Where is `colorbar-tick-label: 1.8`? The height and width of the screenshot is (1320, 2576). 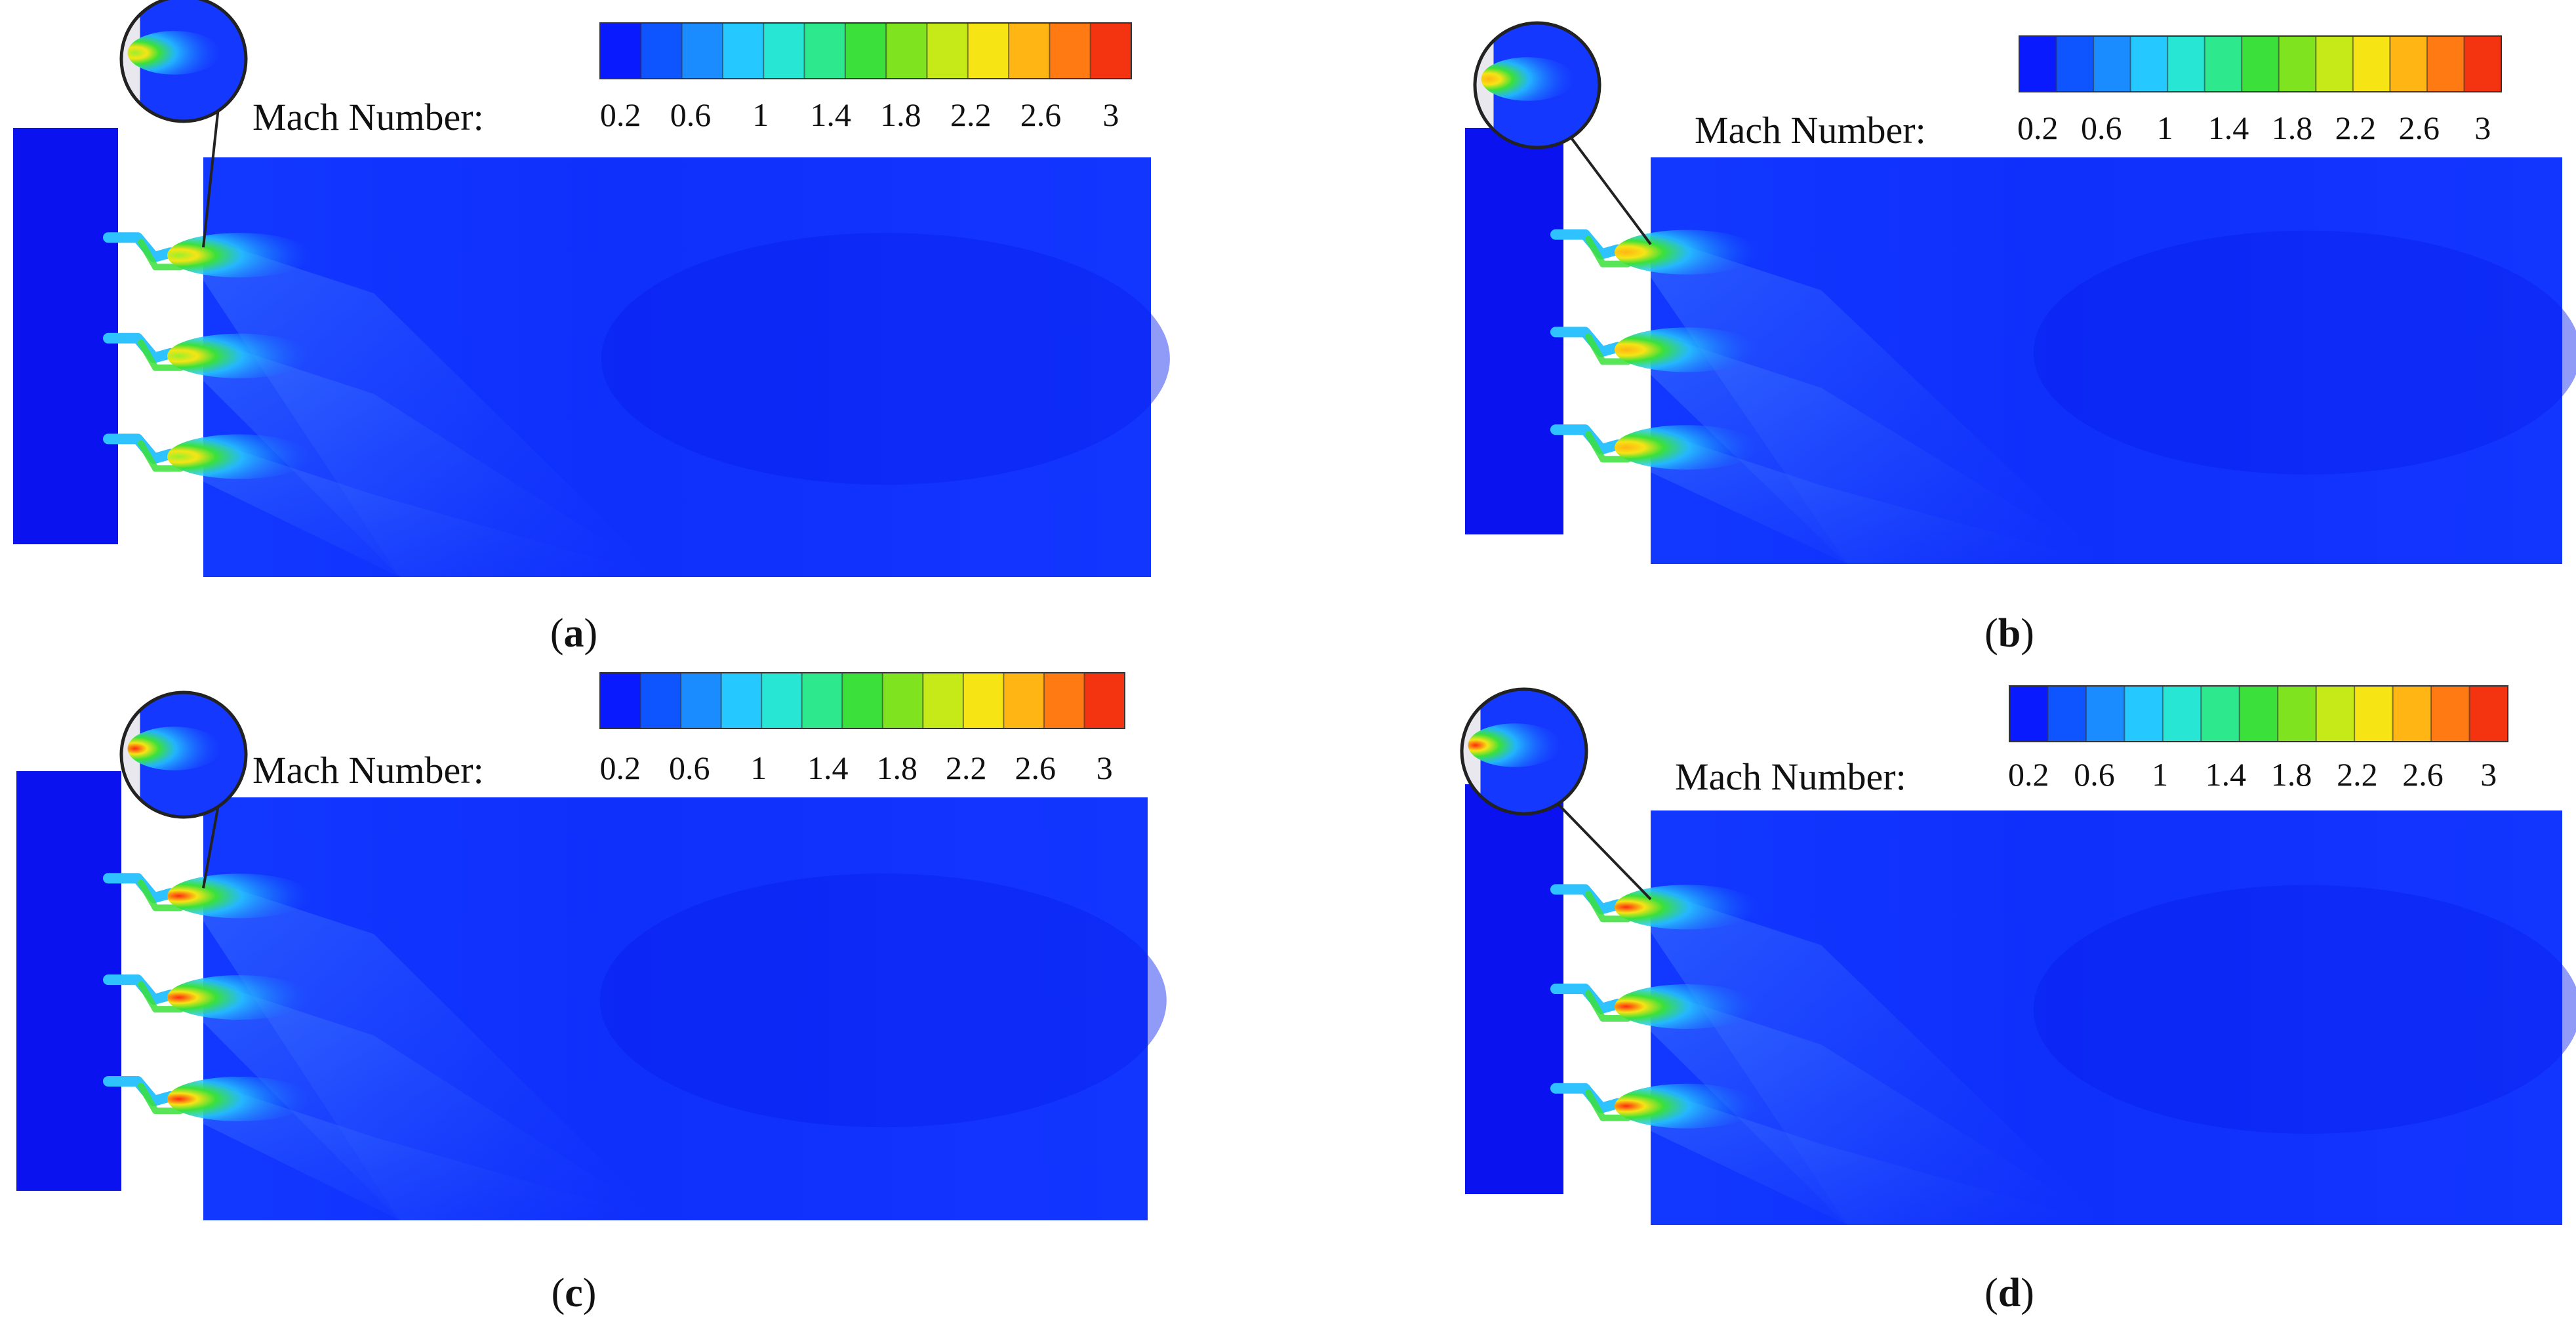
colorbar-tick-label: 1.8 is located at coordinates (2292, 128).